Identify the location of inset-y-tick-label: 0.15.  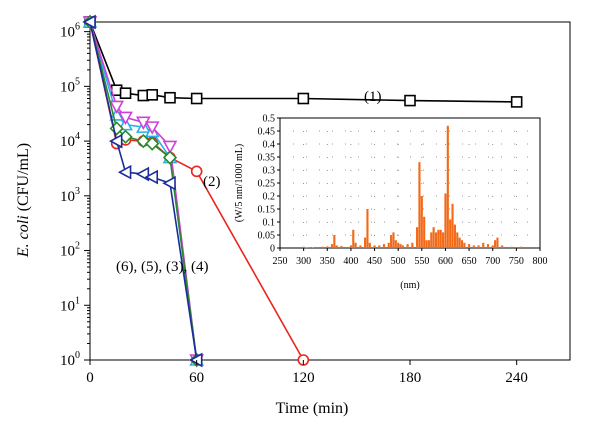
(267, 210).